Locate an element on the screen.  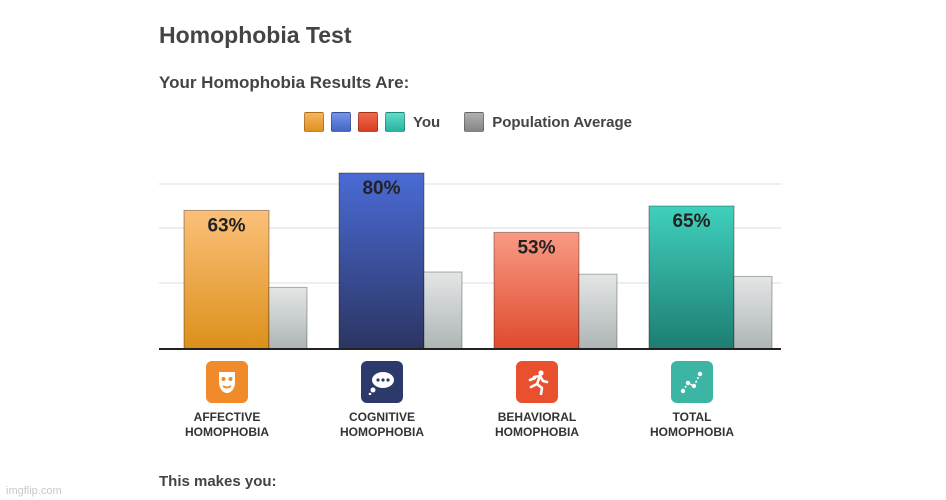
legend-swatch-gray is located at coordinates (474, 122).